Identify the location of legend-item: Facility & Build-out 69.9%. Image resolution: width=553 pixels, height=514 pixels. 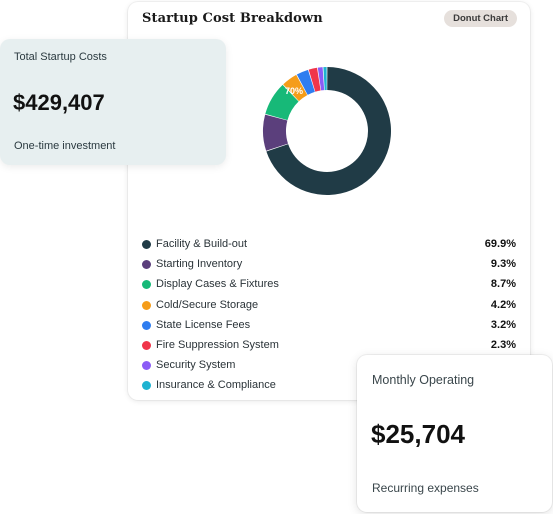
(329, 246).